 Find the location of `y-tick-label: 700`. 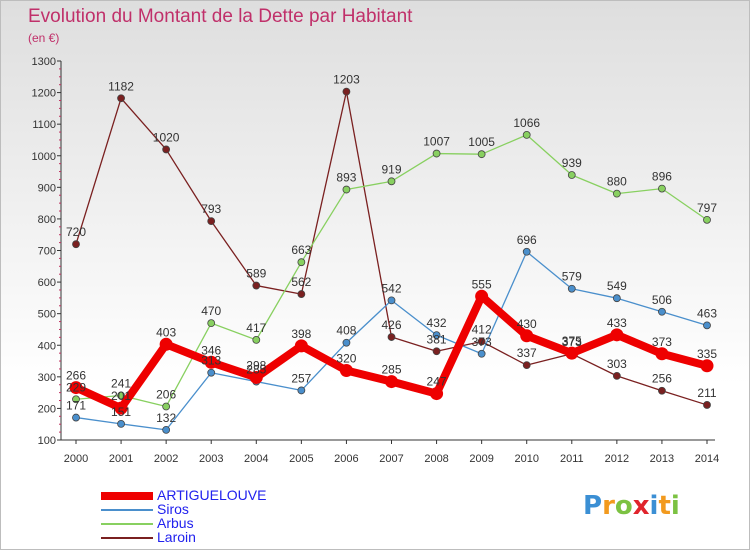

y-tick-label: 700 is located at coordinates (47, 252).